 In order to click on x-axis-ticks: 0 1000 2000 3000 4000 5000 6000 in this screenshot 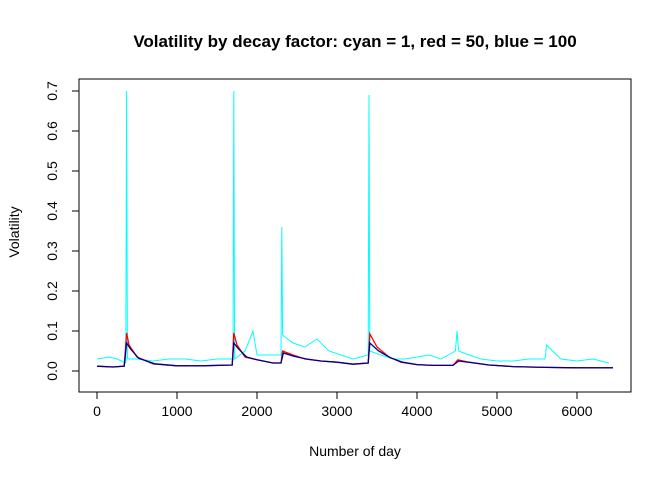, I will do `click(343, 405)`.